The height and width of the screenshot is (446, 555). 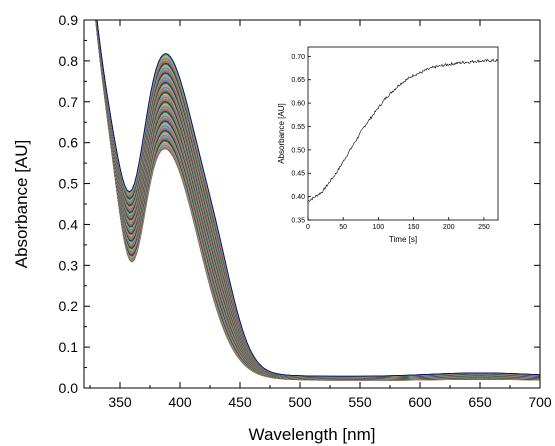 What do you see at coordinates (69, 224) in the screenshot?
I see `y-tick-label: 0.4` at bounding box center [69, 224].